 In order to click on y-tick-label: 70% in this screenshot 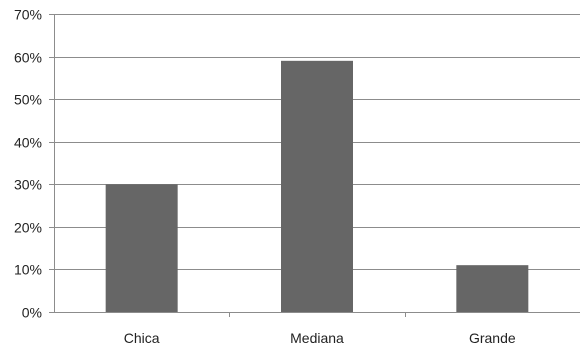, I will do `click(28, 15)`.